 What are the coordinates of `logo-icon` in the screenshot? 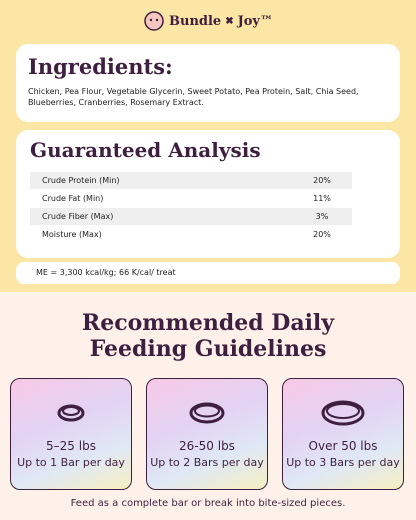 It's located at (154, 21).